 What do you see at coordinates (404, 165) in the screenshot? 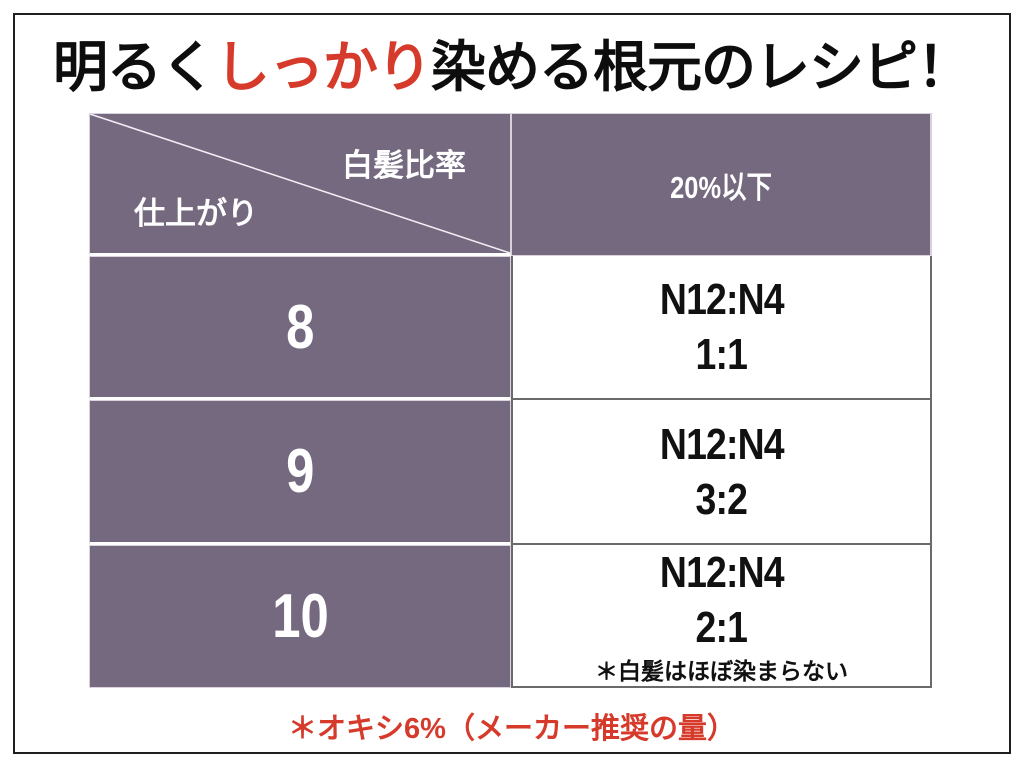
I see `corner-label-gray-hair-ratio: 白髪比率` at bounding box center [404, 165].